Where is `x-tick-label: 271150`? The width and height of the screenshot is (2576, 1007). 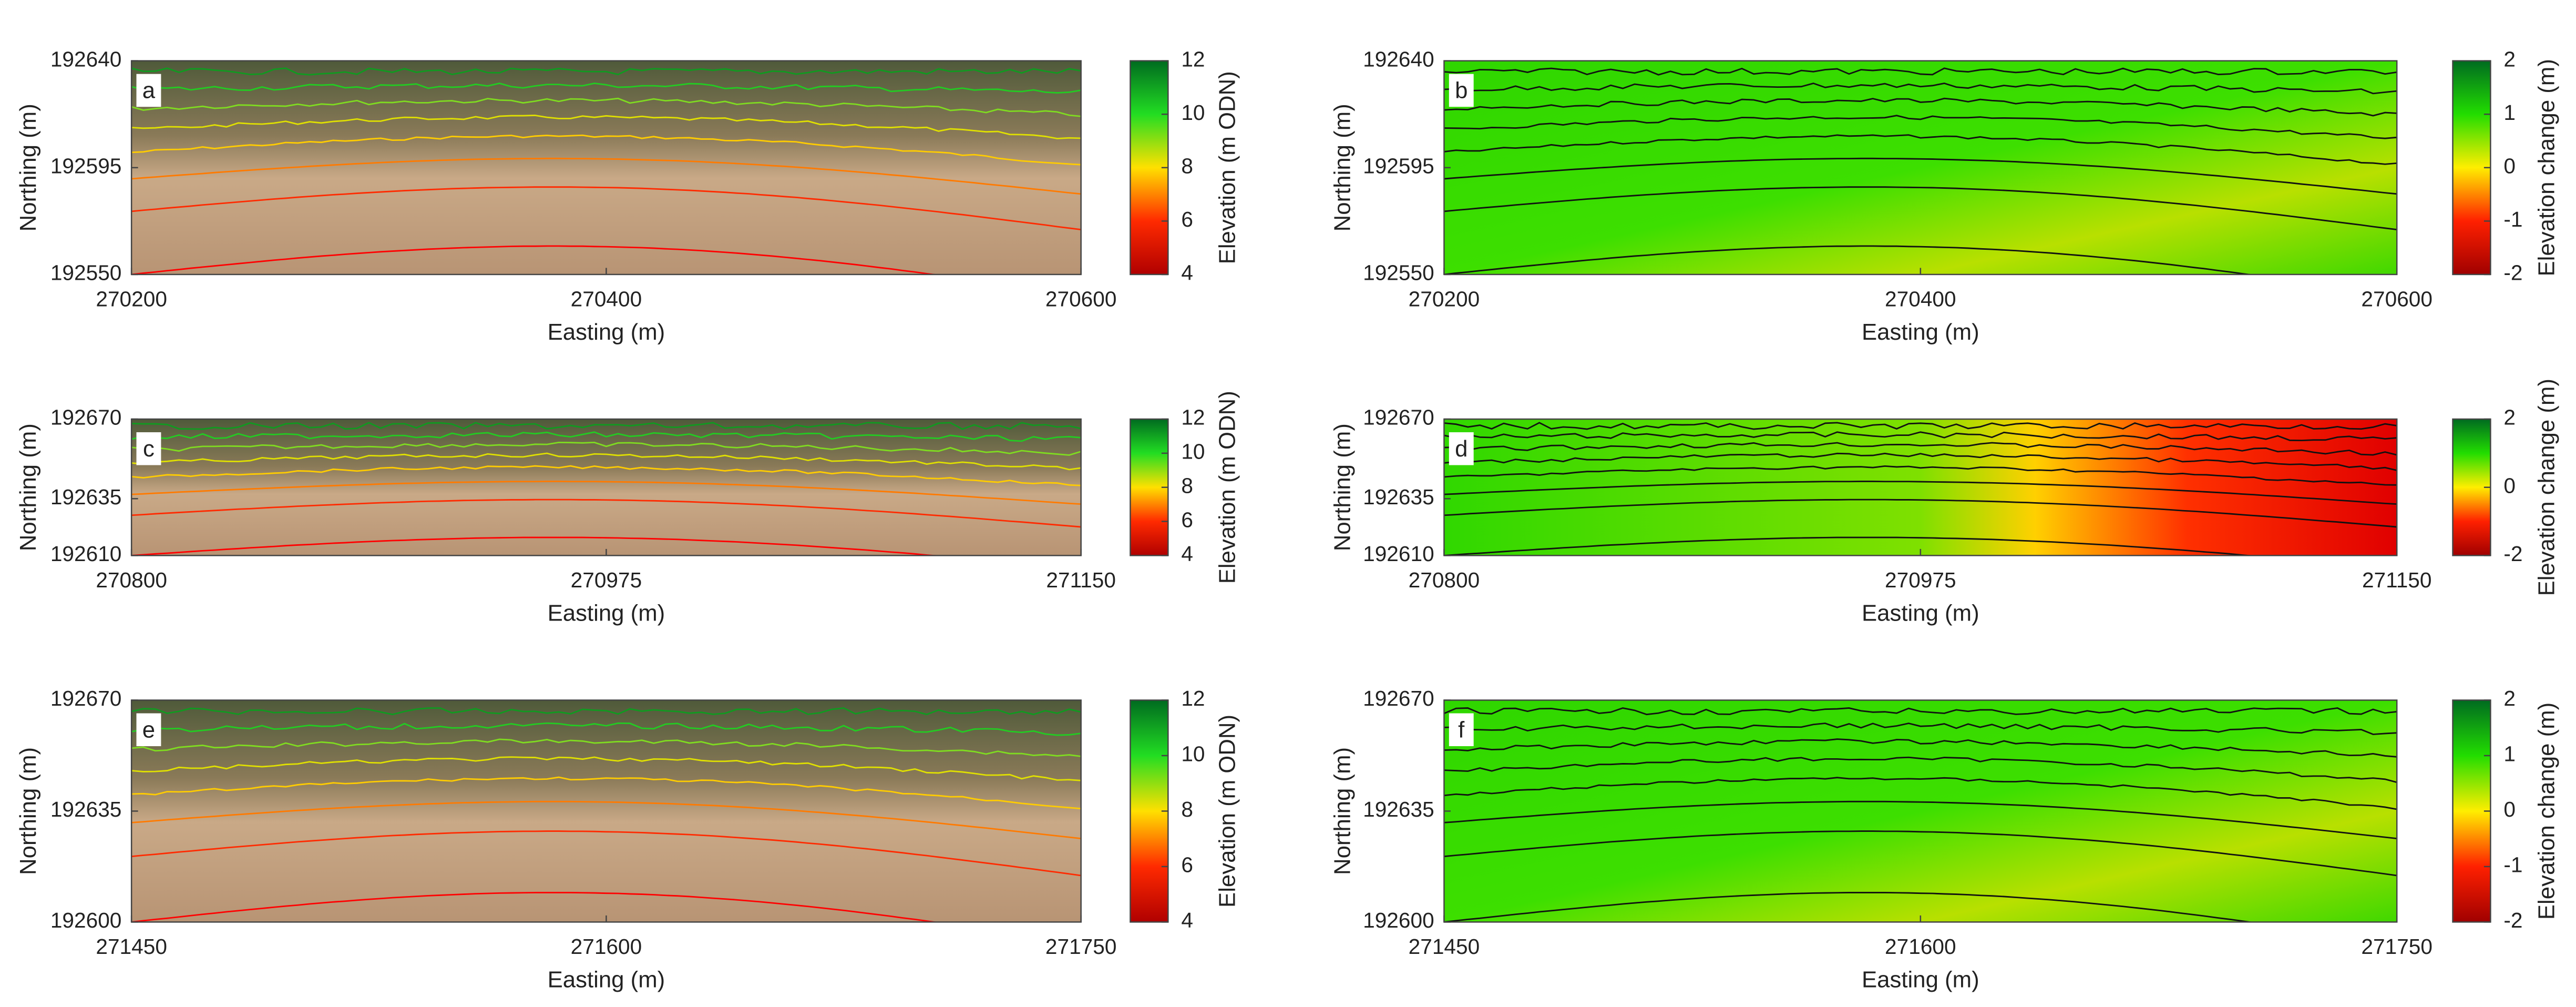 x-tick-label: 271150 is located at coordinates (2397, 580).